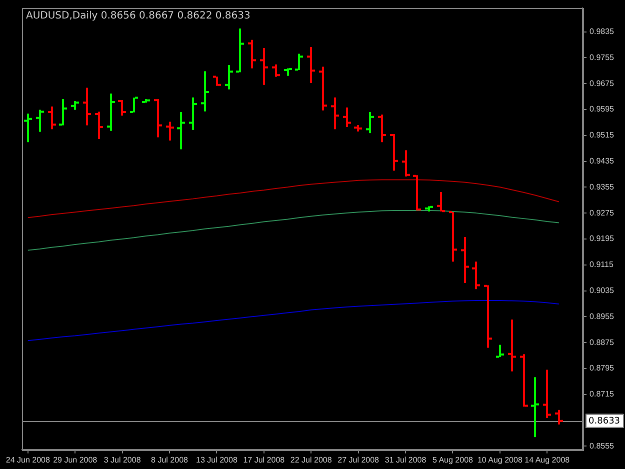 The image size is (625, 469). I want to click on x-tick-label: 5 Aug 2008, so click(453, 459).